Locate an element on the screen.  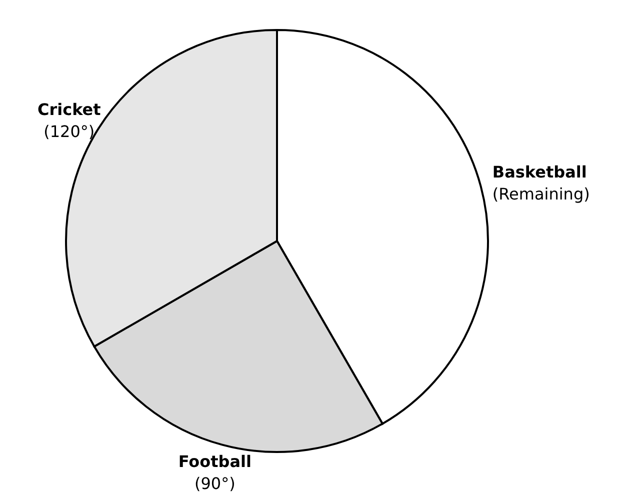
data-label: (Remaining) is located at coordinates (541, 194).